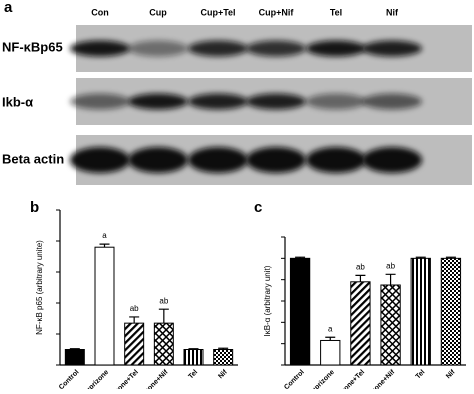  What do you see at coordinates (392, 12) in the screenshot?
I see `lane-label: Nif` at bounding box center [392, 12].